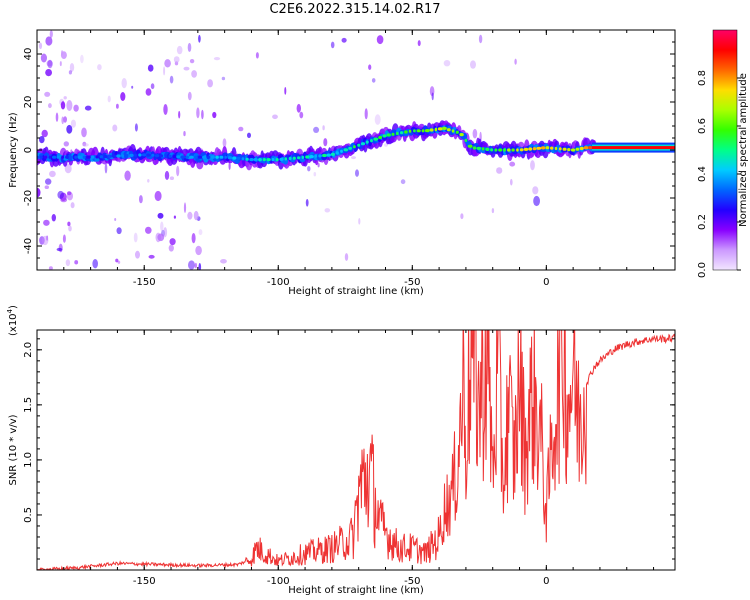 The width and height of the screenshot is (750, 600). What do you see at coordinates (546, 282) in the screenshot?
I see `x-tick-label: 0` at bounding box center [546, 282].